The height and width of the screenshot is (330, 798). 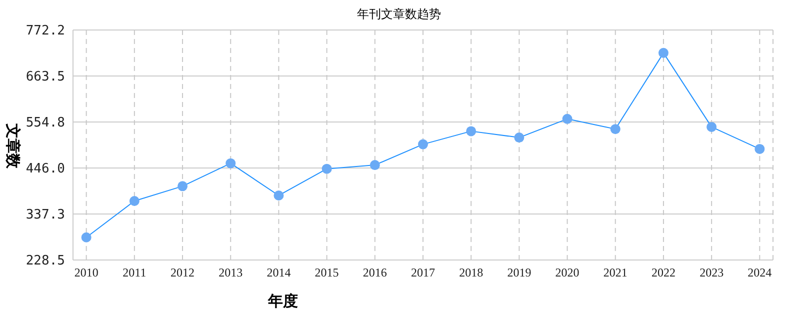 What do you see at coordinates (45, 123) in the screenshot?
I see `y-tick-label: 554.8` at bounding box center [45, 123].